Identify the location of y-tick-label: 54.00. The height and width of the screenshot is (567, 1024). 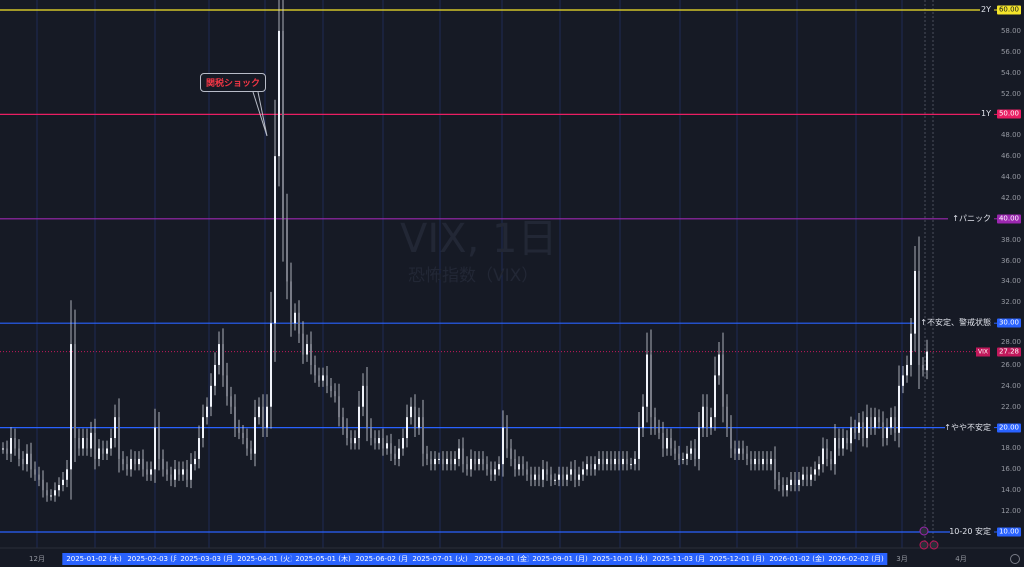
(1010, 72).